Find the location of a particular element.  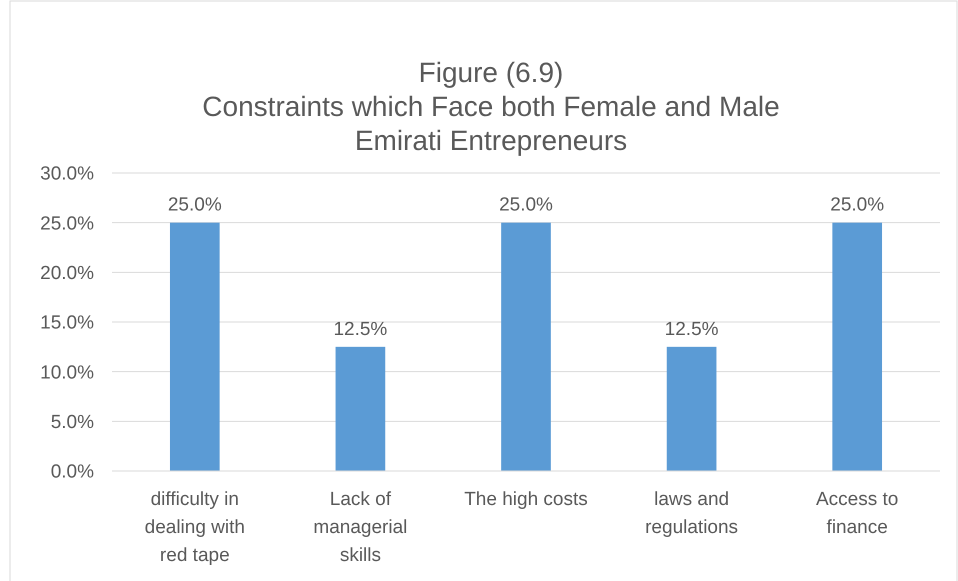

y-tick-label: 0.0% is located at coordinates (72, 472).